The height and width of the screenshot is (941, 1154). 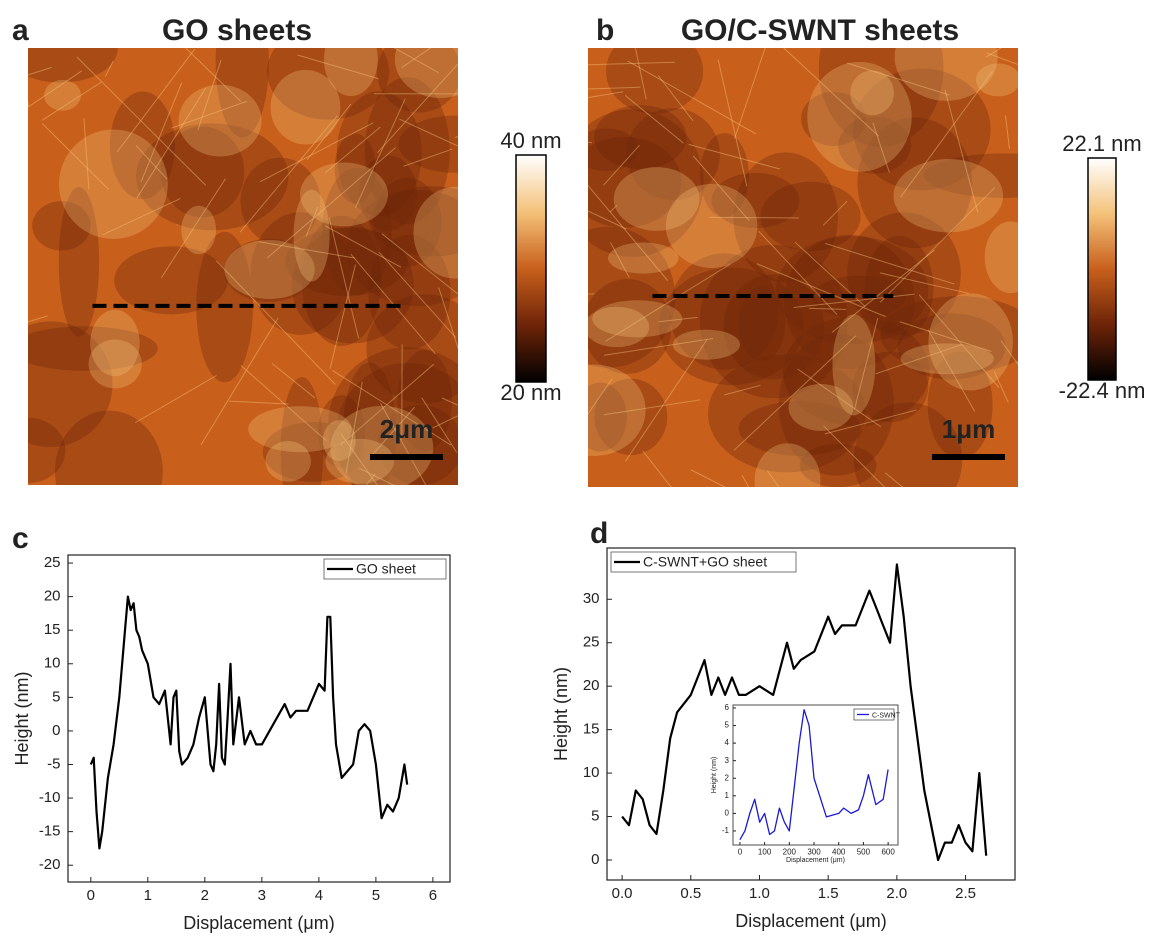 I want to click on y-tick-label: -15, so click(x=50, y=831).